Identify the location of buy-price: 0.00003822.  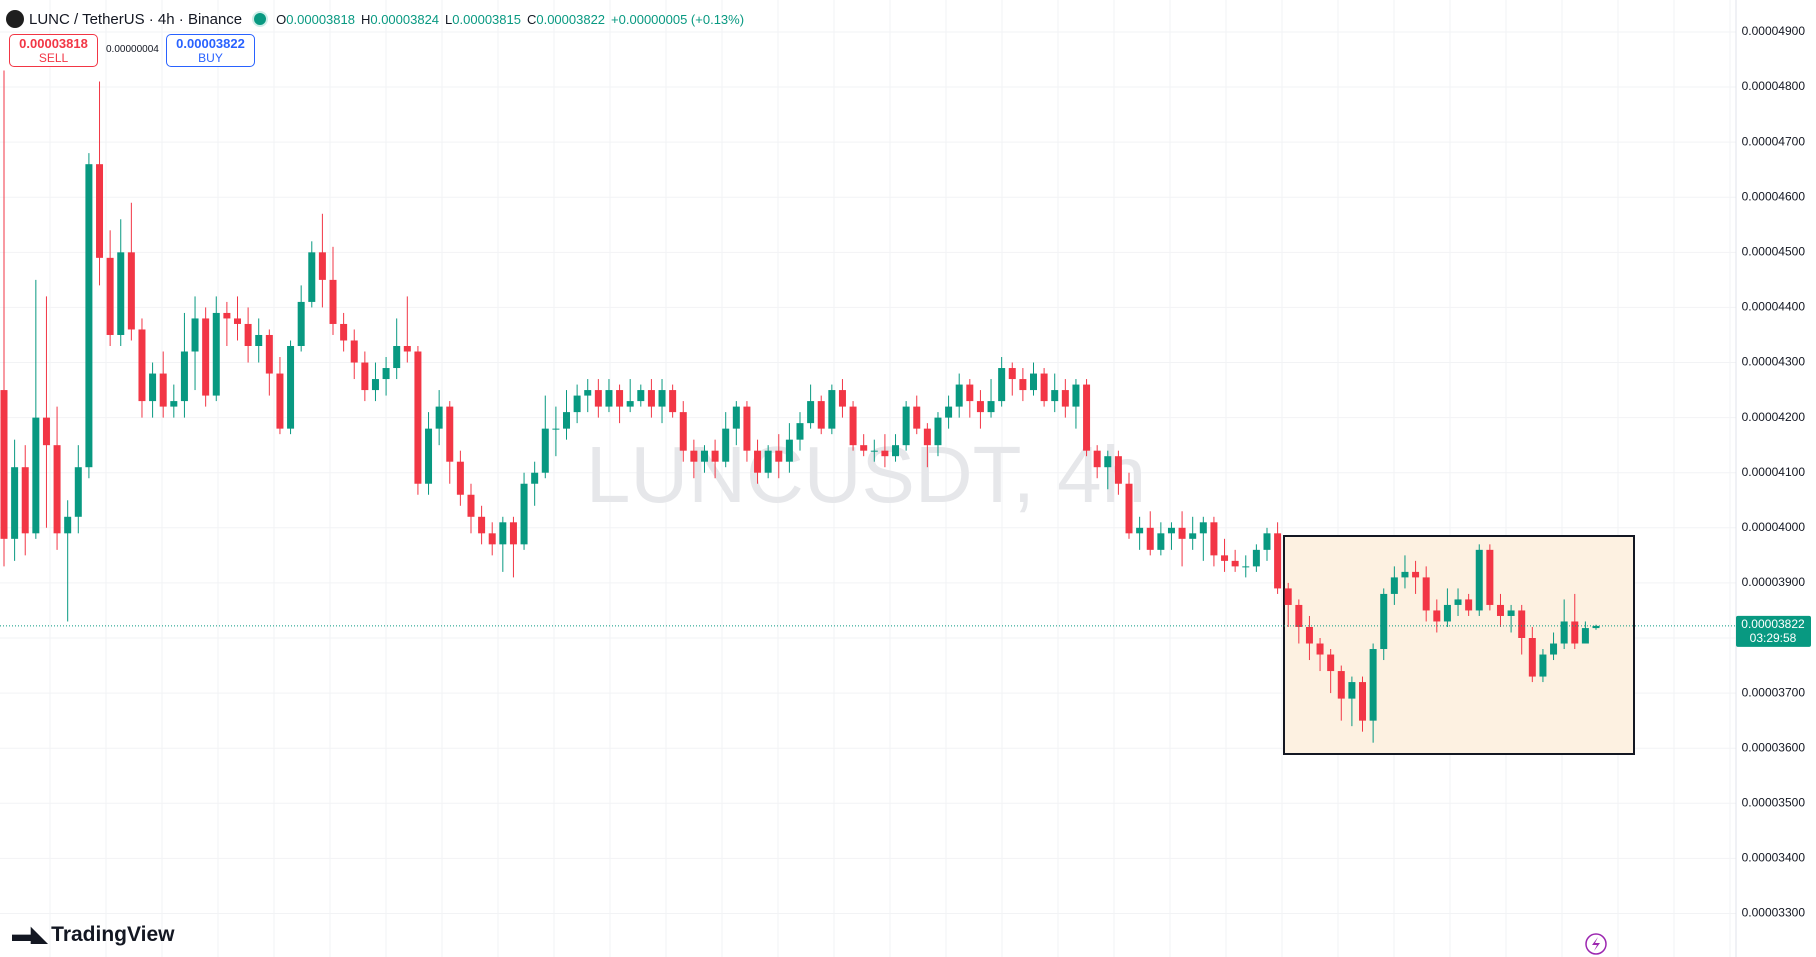
(210, 43).